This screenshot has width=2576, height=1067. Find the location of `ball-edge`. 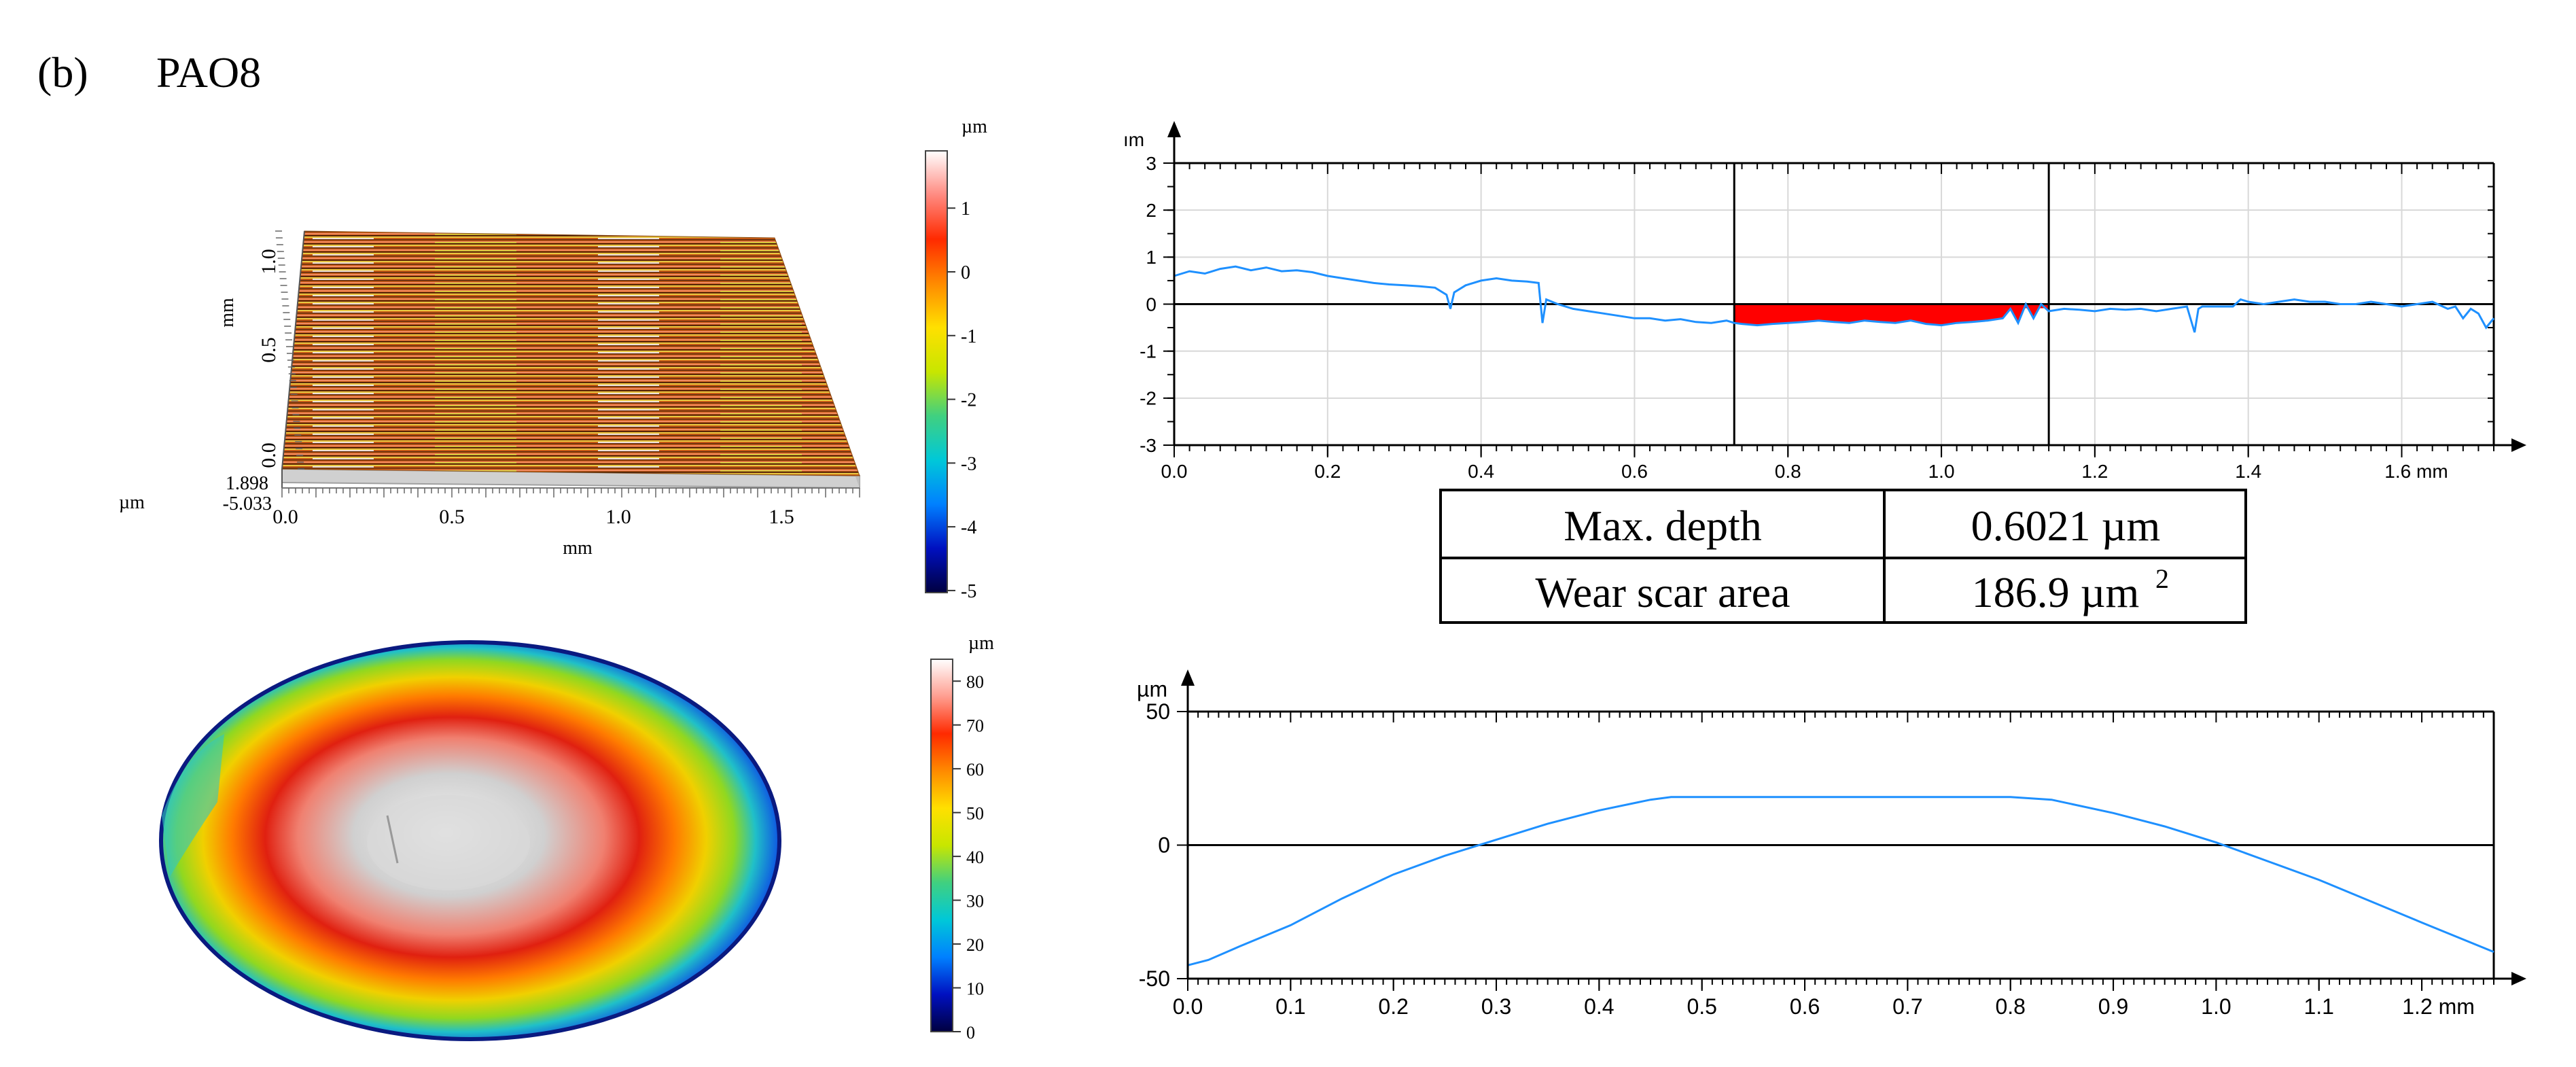

ball-edge is located at coordinates (470, 840).